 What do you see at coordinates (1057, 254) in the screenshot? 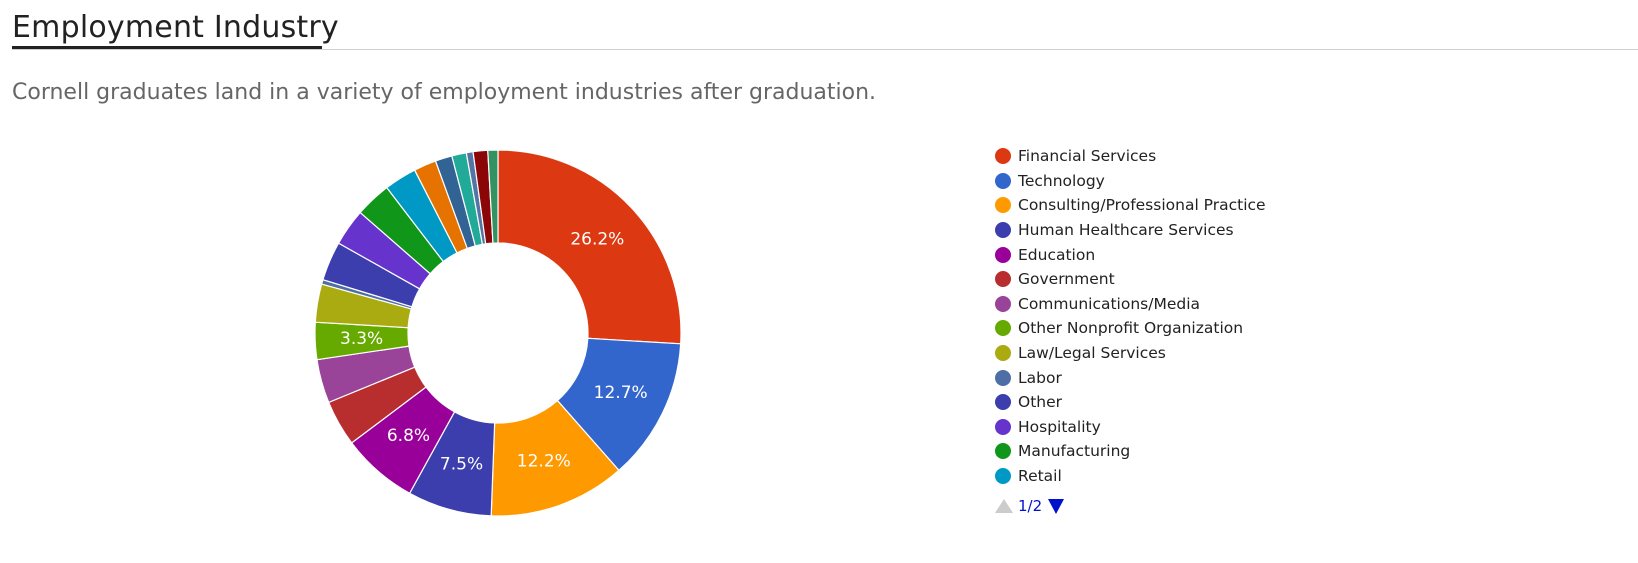
I see `legend-label: Education` at bounding box center [1057, 254].